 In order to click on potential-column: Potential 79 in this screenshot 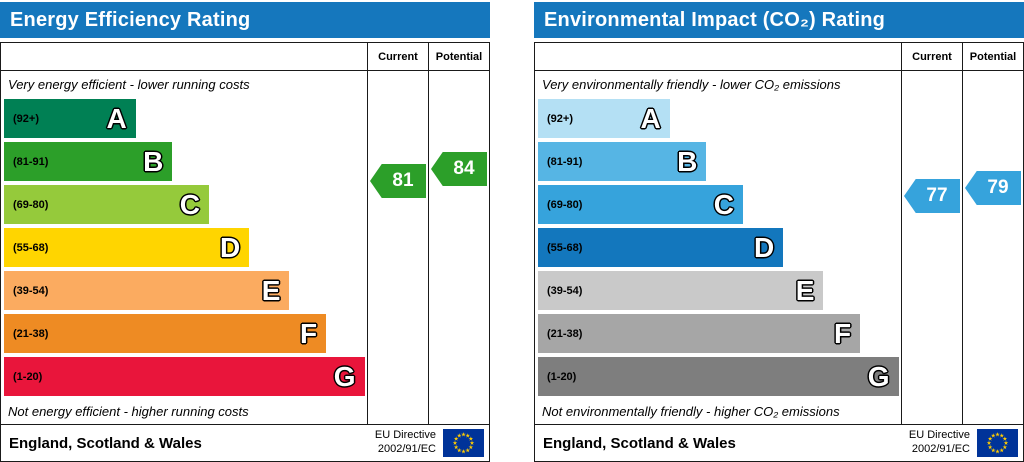, I will do `click(992, 233)`.